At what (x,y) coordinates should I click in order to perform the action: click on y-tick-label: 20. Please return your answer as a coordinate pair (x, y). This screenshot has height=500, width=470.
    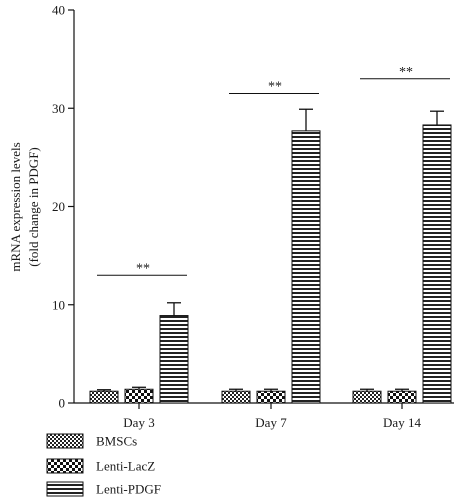
    Looking at the image, I should click on (58, 206).